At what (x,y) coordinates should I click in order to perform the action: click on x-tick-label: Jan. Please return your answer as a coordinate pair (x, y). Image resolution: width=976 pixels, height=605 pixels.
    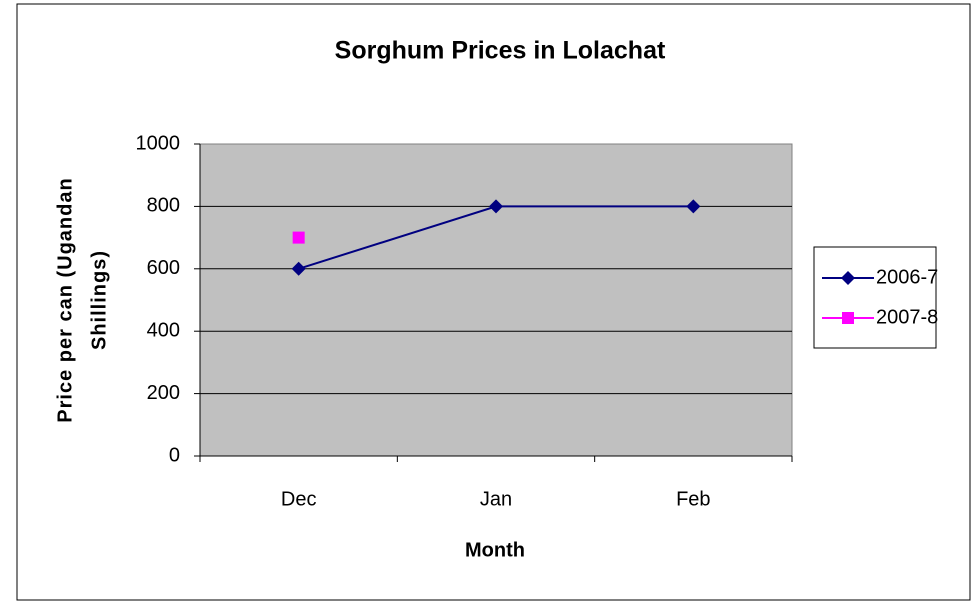
    Looking at the image, I should click on (496, 499).